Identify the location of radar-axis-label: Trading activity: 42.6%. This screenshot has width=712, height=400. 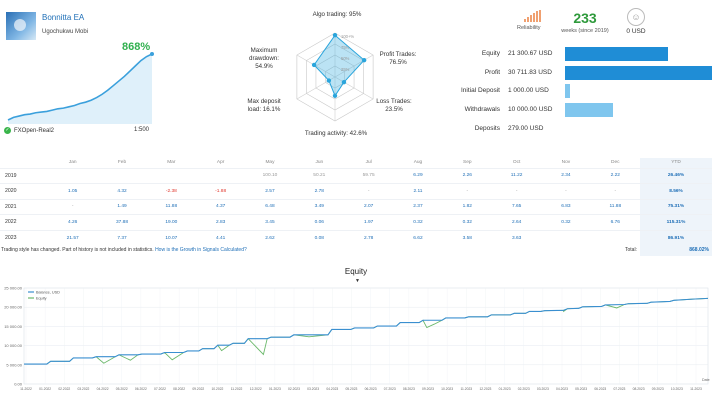
(336, 133).